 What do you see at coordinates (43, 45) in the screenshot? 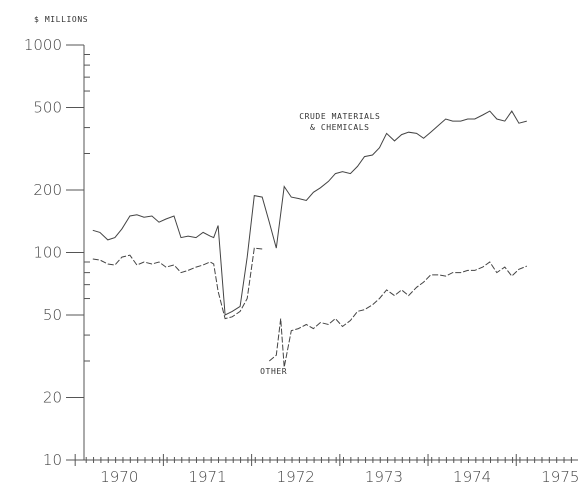
I see `y-tick-label: 1000` at bounding box center [43, 45].